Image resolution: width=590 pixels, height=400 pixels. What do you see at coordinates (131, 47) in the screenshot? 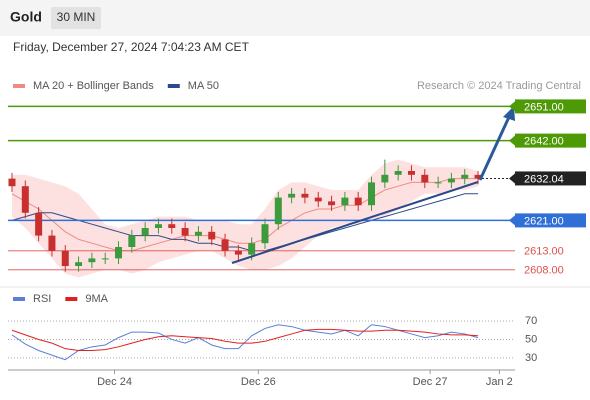
I see `timestamp: Friday, December 27, 2024 7:04:23 AM CET` at bounding box center [131, 47].